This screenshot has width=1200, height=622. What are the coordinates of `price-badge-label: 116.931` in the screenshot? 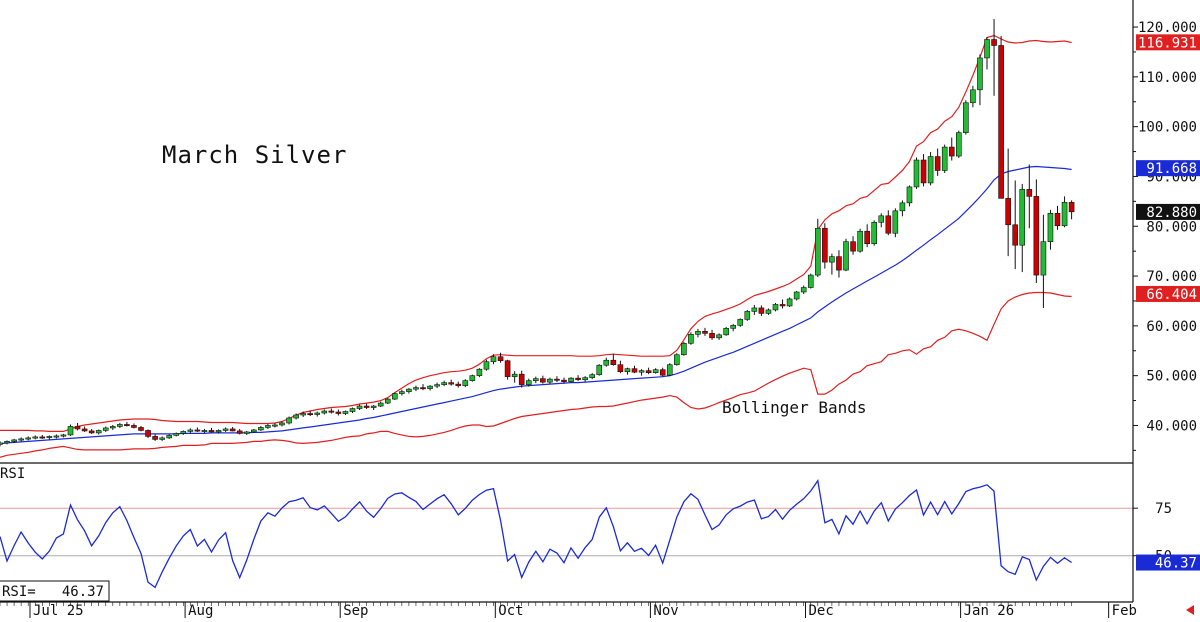 It's located at (1167, 43).